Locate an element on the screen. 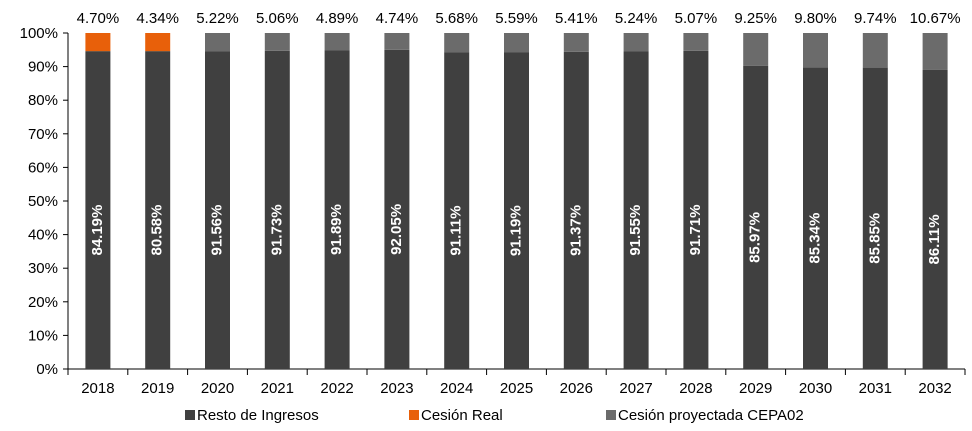 The height and width of the screenshot is (431, 972). y-tick-label: 20% is located at coordinates (43, 302).